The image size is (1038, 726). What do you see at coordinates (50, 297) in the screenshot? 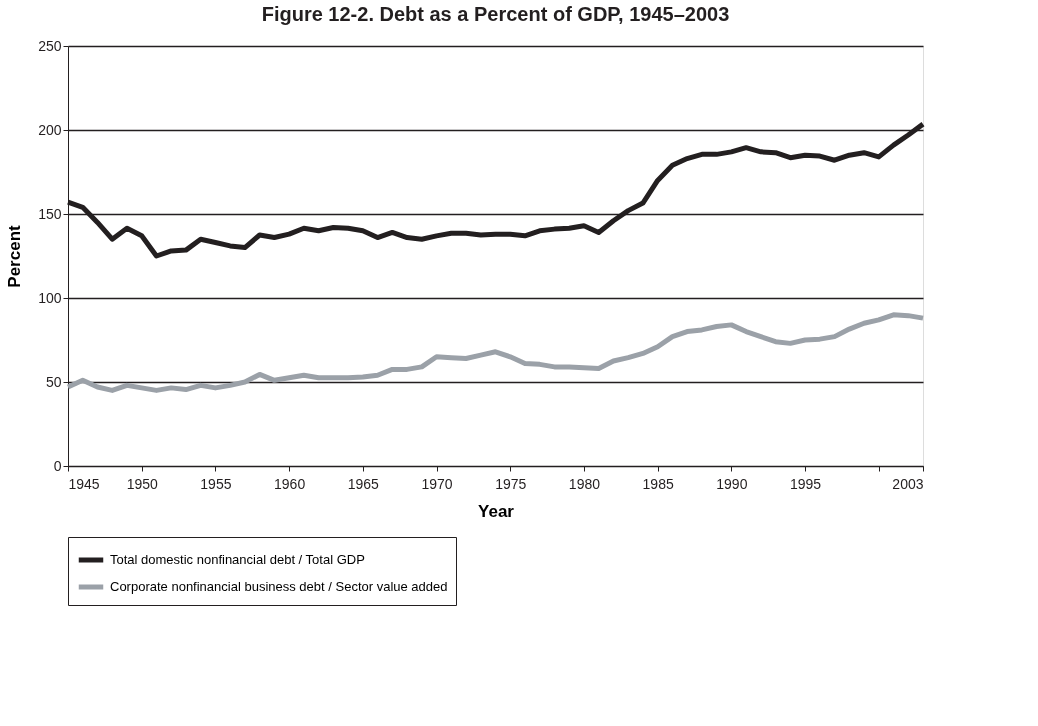
I see `y-tick-label: 100` at bounding box center [50, 297].